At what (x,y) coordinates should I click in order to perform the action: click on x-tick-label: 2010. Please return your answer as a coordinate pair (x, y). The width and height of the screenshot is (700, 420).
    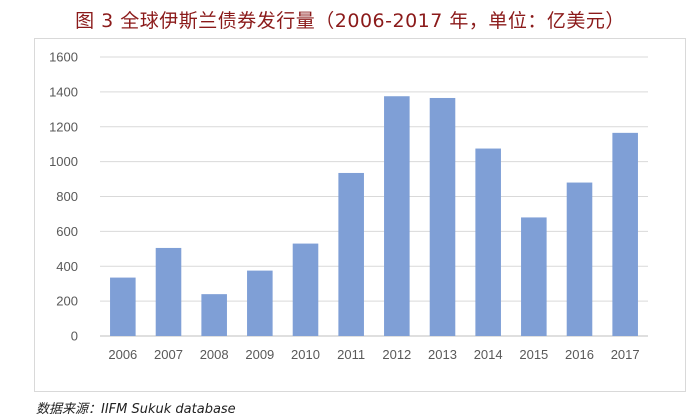
    Looking at the image, I should click on (305, 354).